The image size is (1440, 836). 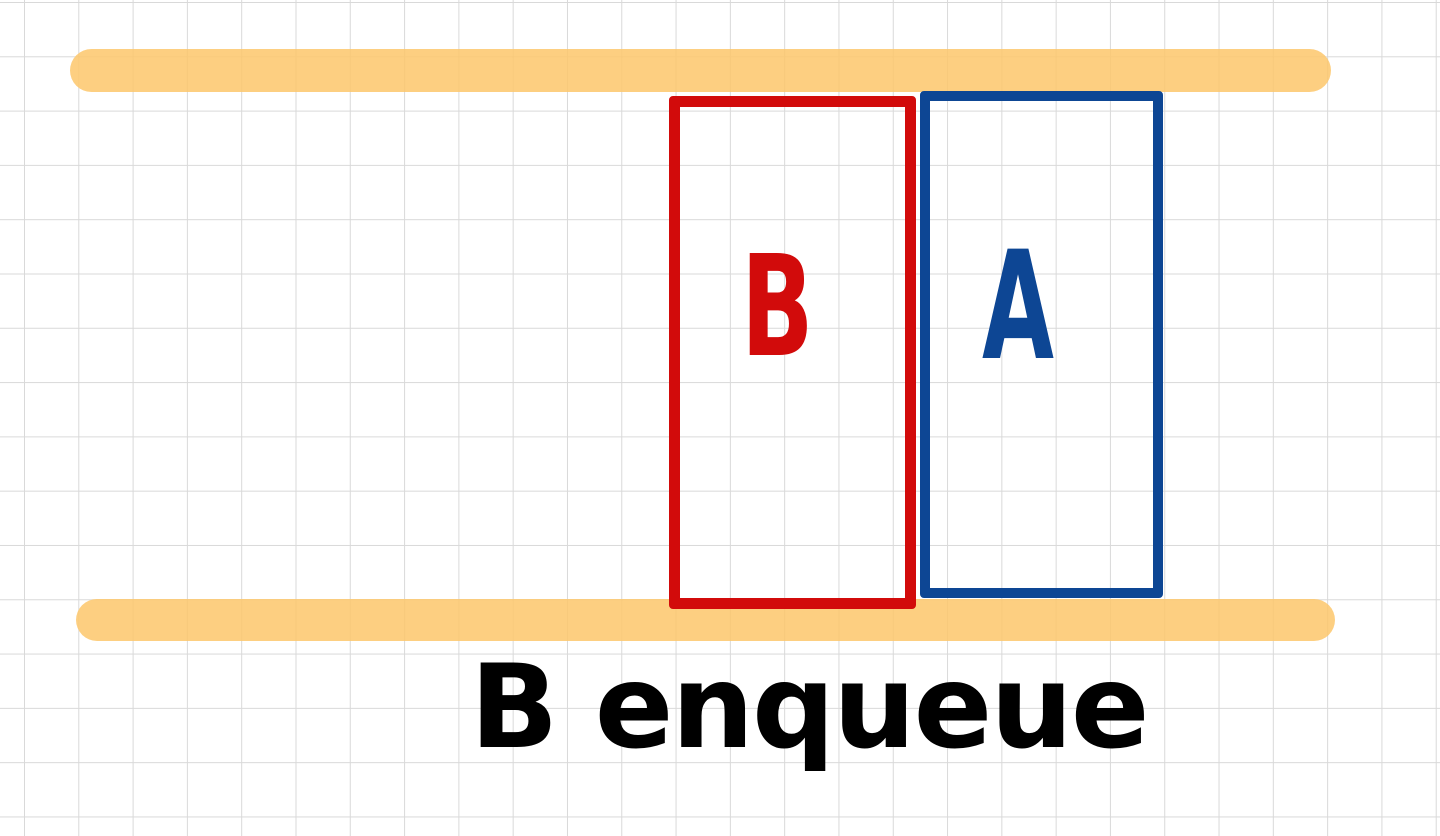 What do you see at coordinates (777, 307) in the screenshot?
I see `element-b-label: B` at bounding box center [777, 307].